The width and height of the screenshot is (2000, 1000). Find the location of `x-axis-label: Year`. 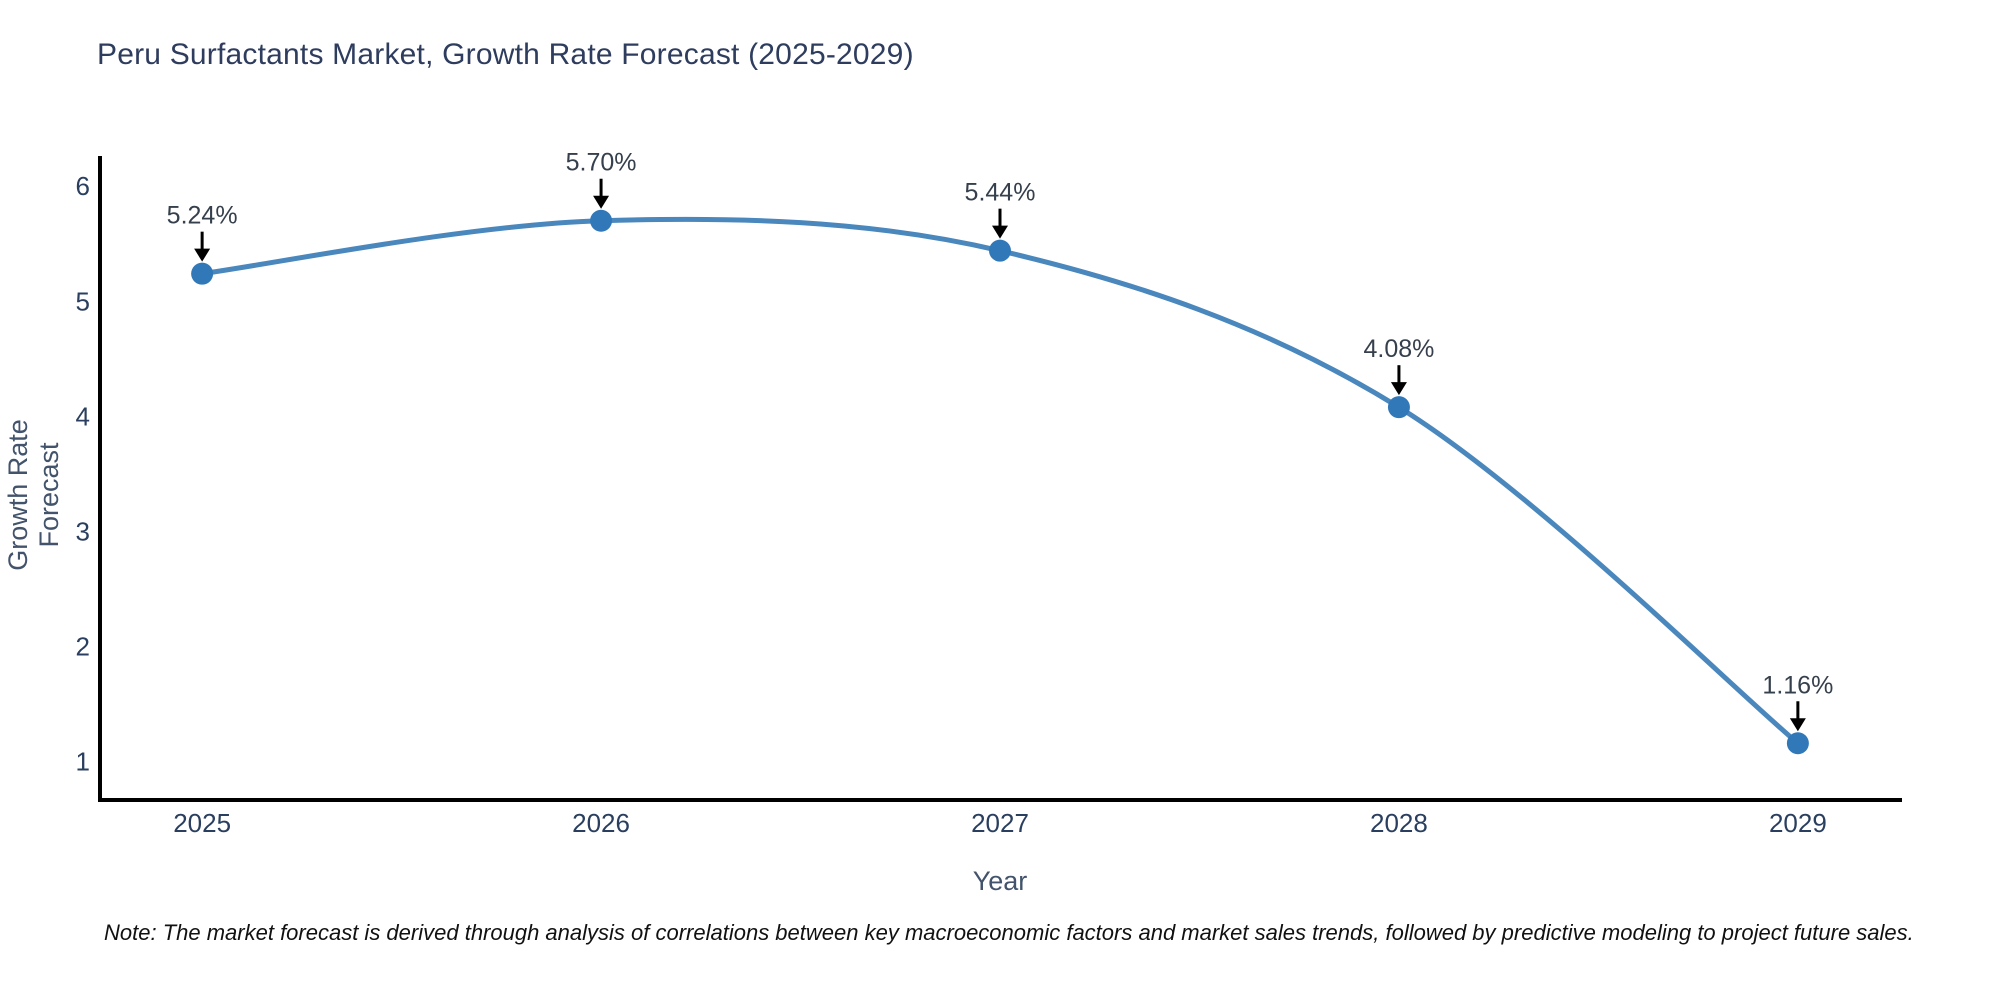

x-axis-label: Year is located at coordinates (1000, 881).